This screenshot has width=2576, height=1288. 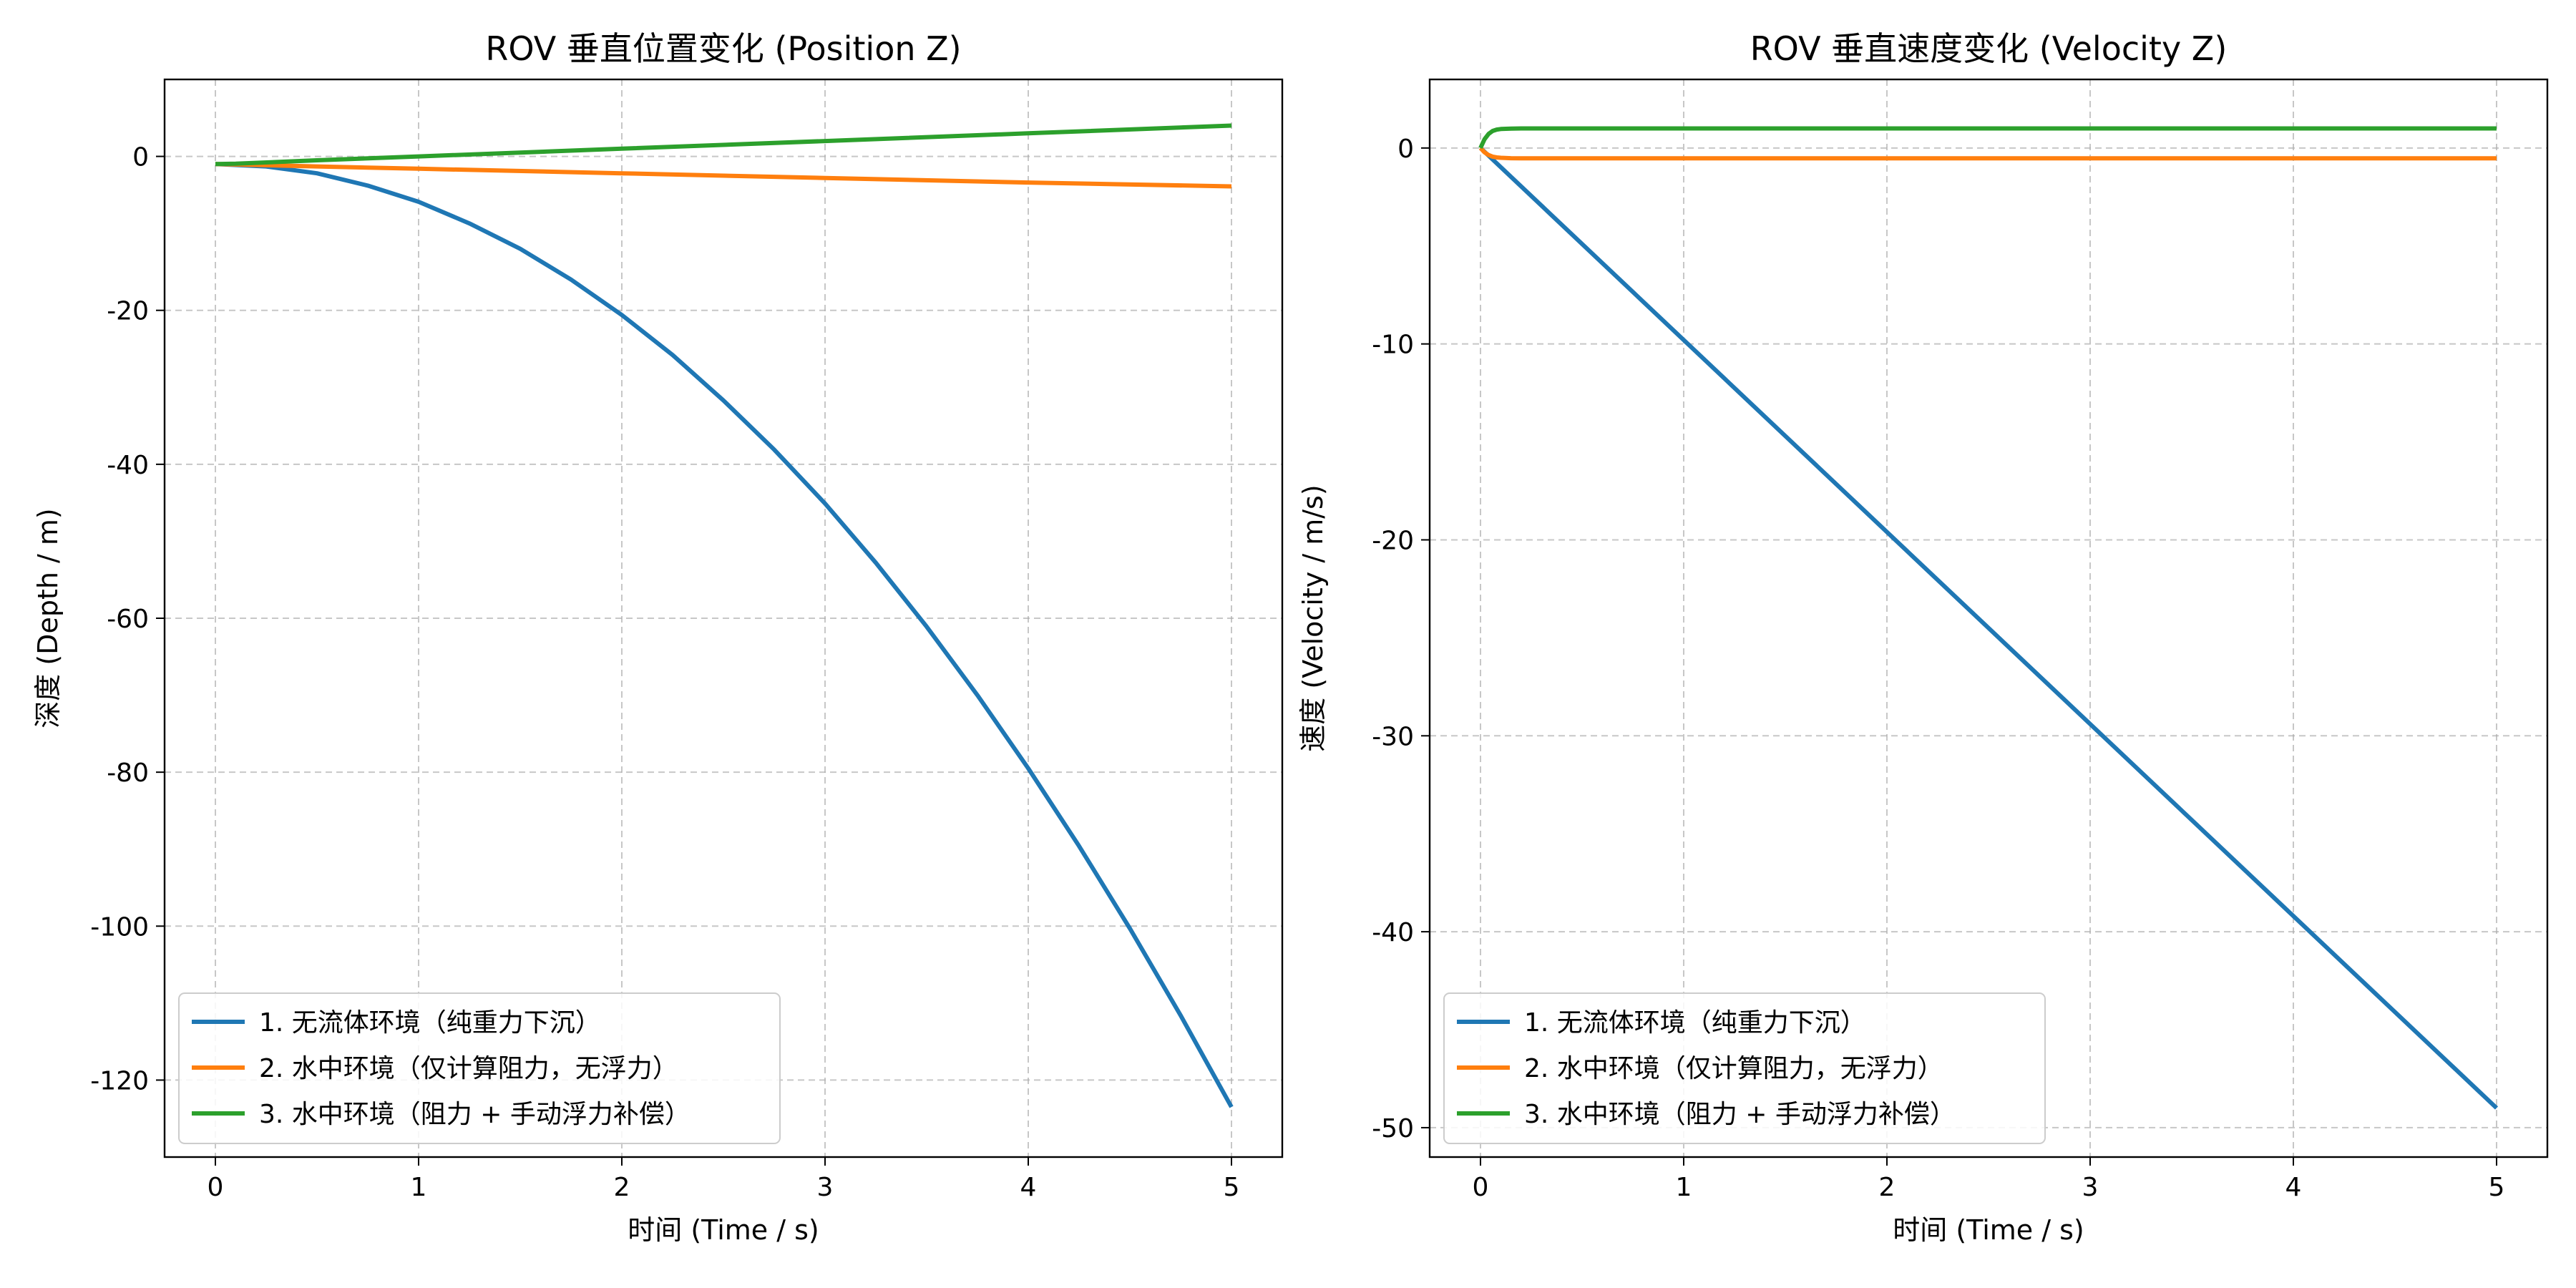 I want to click on y-tick-label: -80, so click(x=128, y=773).